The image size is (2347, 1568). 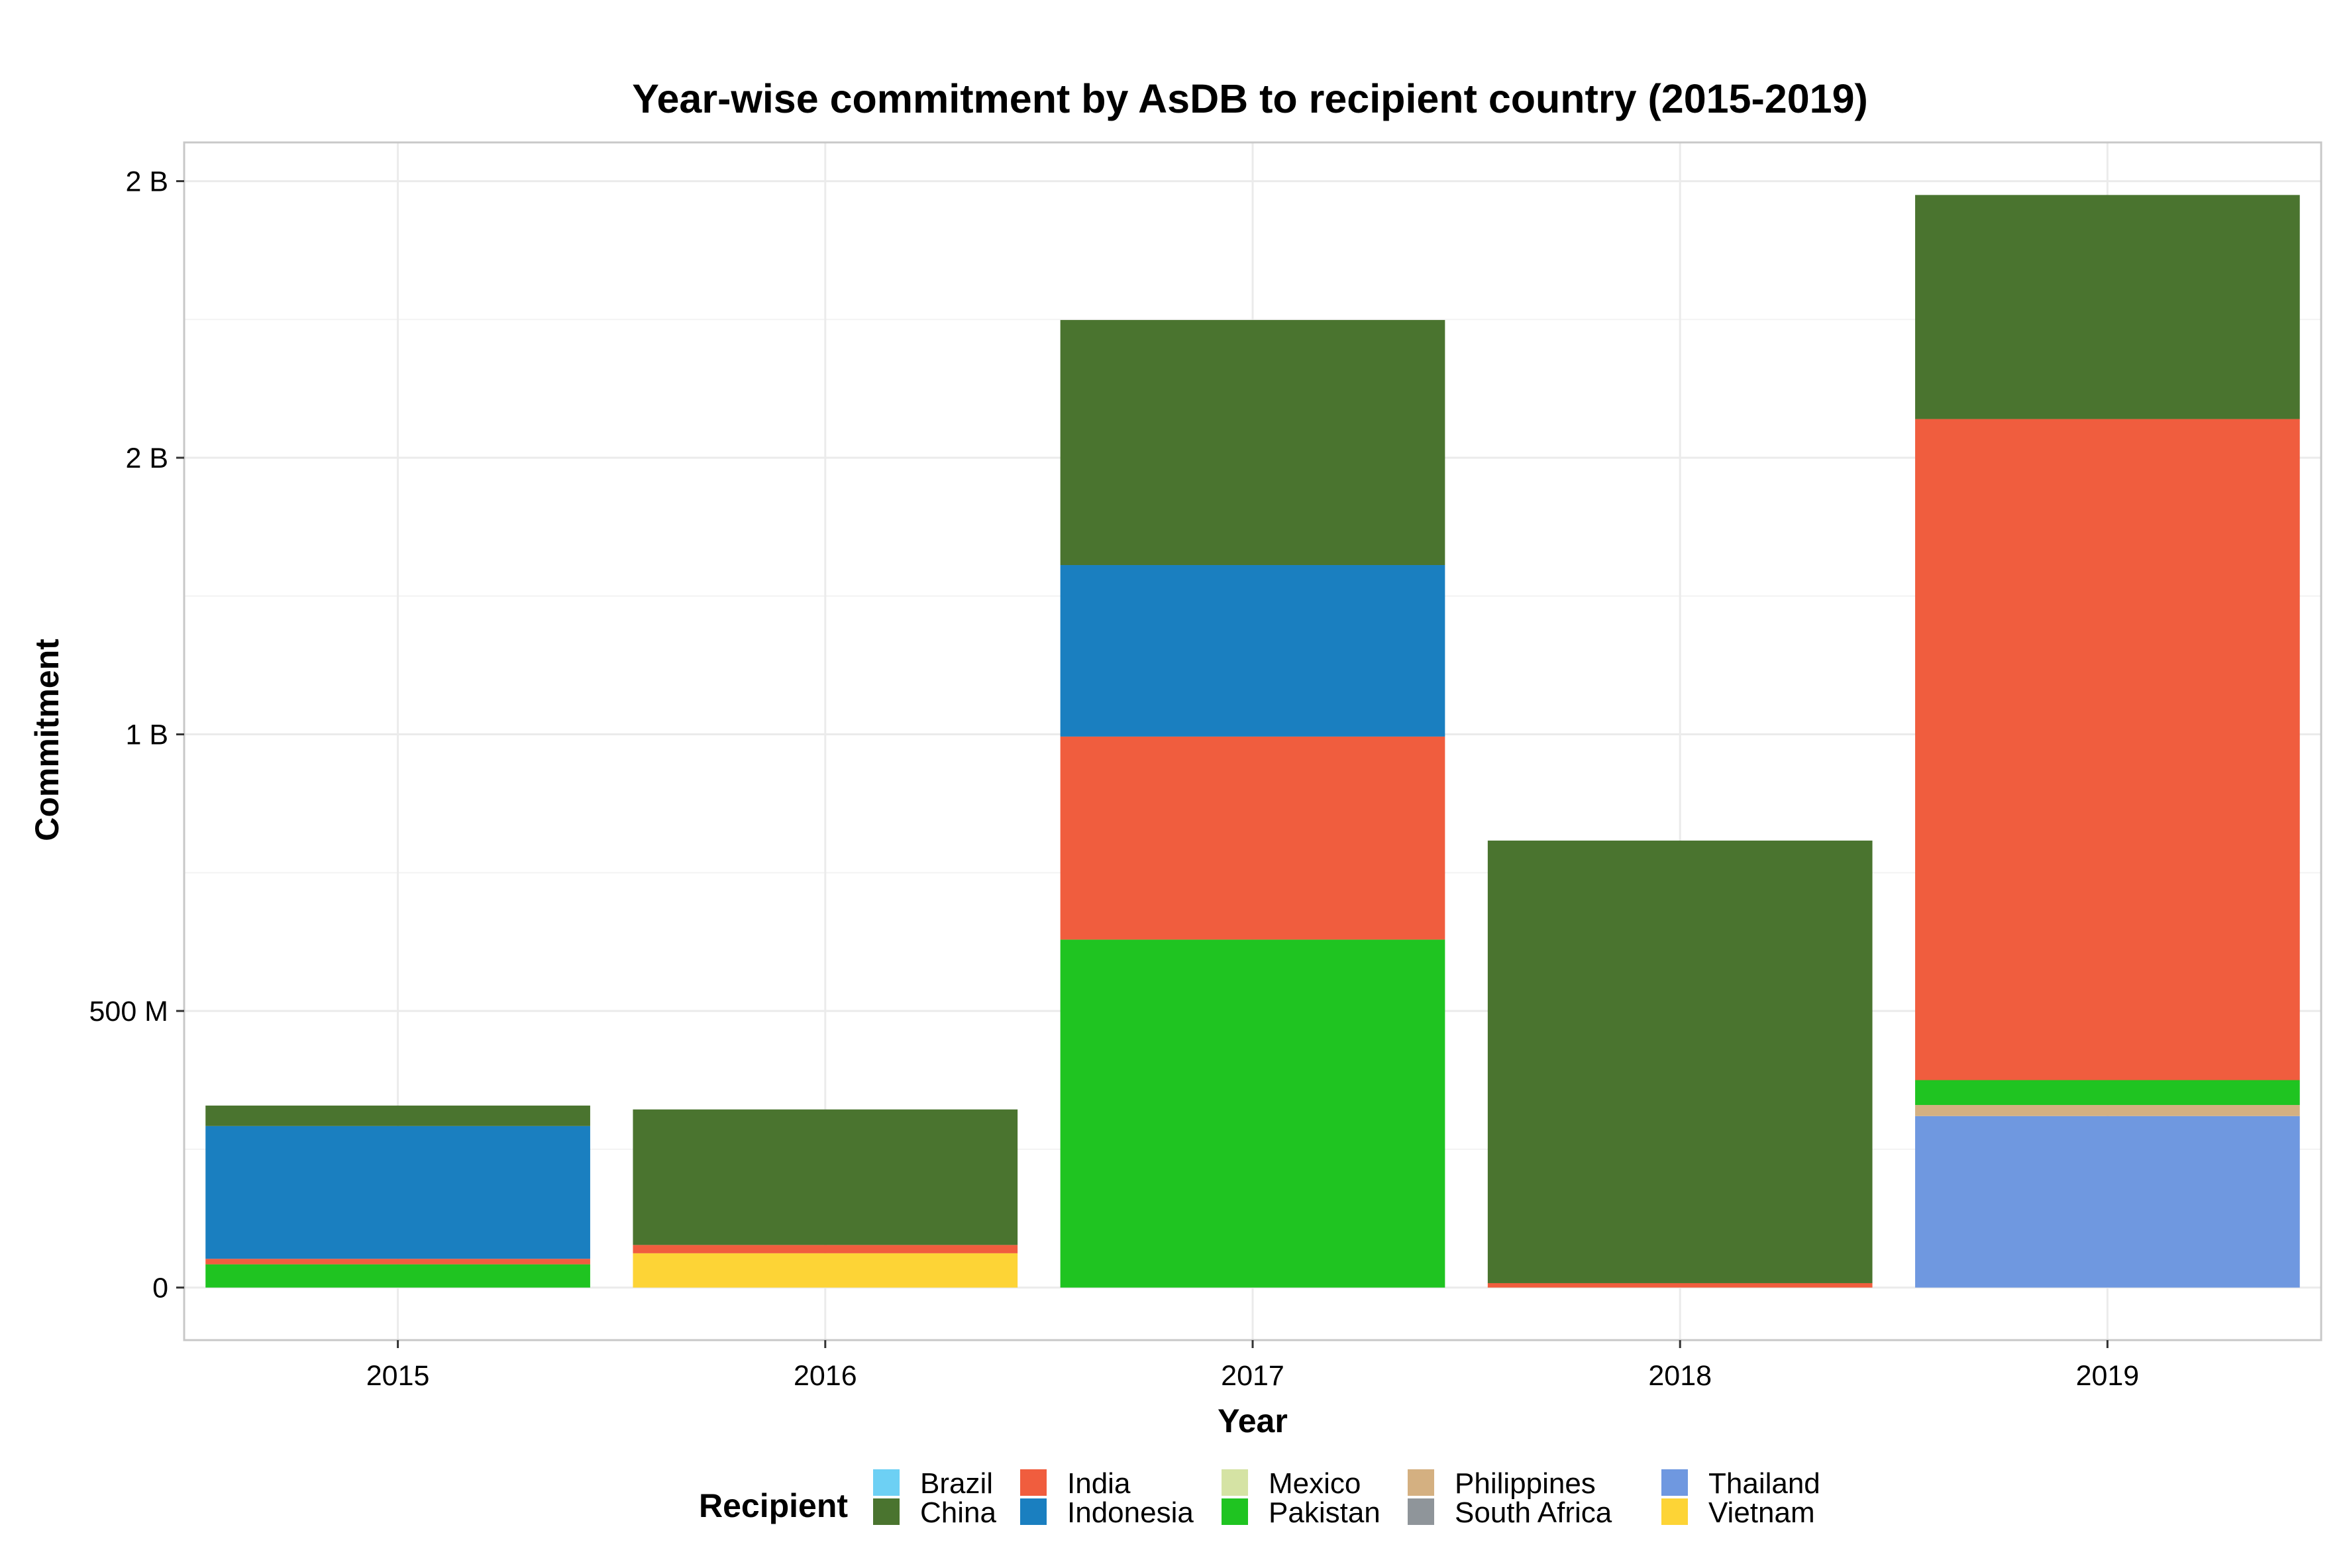 I want to click on legend-swatch-india, so click(x=1033, y=1482).